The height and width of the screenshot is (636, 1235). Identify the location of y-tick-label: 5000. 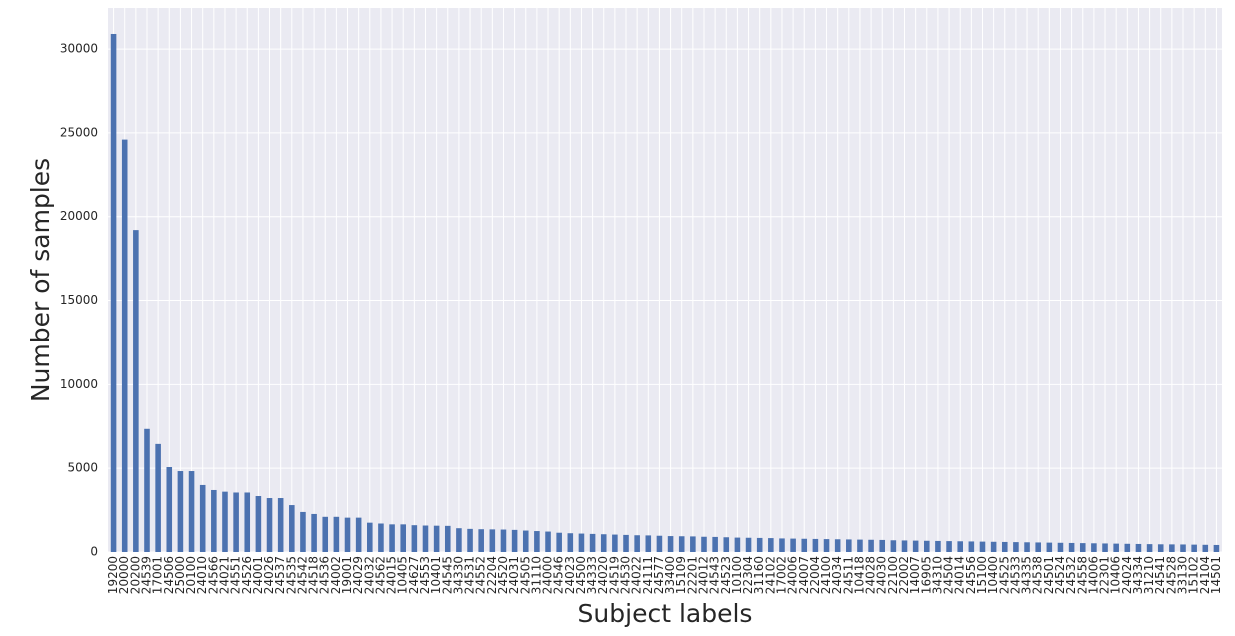
(82, 468).